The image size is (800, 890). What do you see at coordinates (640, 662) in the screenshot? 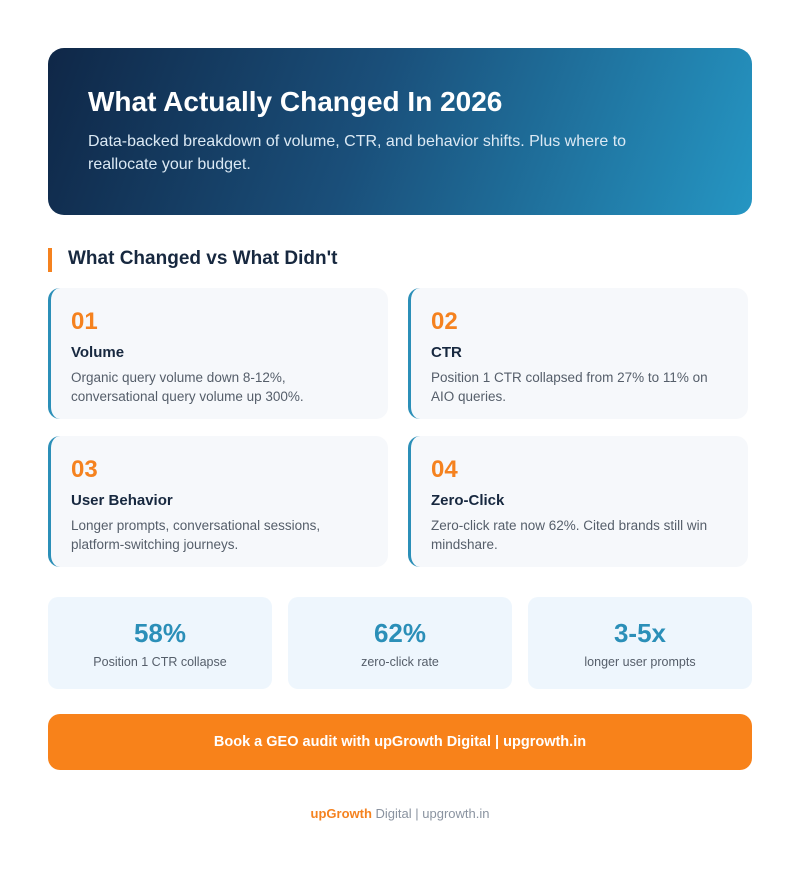
I see `stat-label: longer user prompts` at bounding box center [640, 662].